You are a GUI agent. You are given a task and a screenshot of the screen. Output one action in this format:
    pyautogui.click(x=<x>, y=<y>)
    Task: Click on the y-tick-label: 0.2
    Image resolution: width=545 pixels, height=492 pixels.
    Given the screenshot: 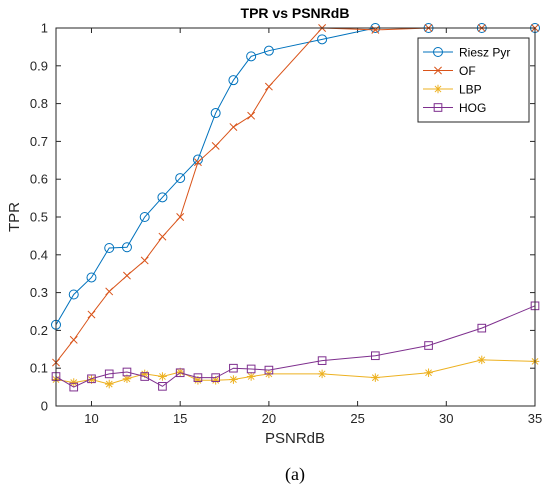 What is the action you would take?
    pyautogui.click(x=39, y=330)
    